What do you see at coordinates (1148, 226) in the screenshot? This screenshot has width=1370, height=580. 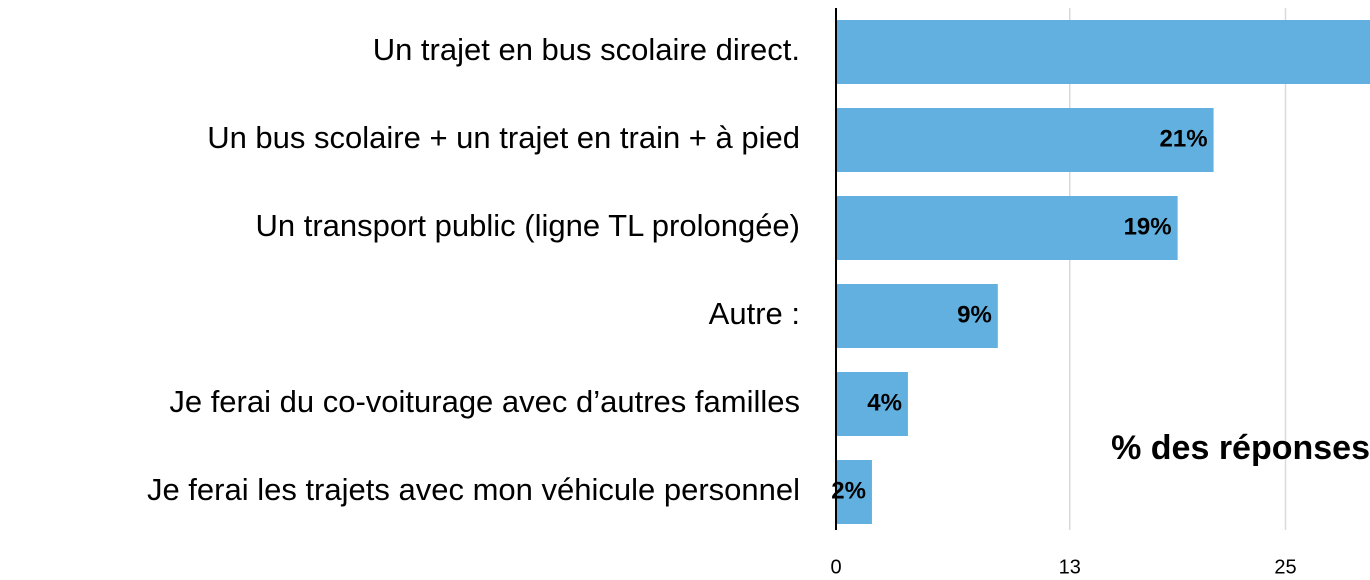 I see `value-label: 19%` at bounding box center [1148, 226].